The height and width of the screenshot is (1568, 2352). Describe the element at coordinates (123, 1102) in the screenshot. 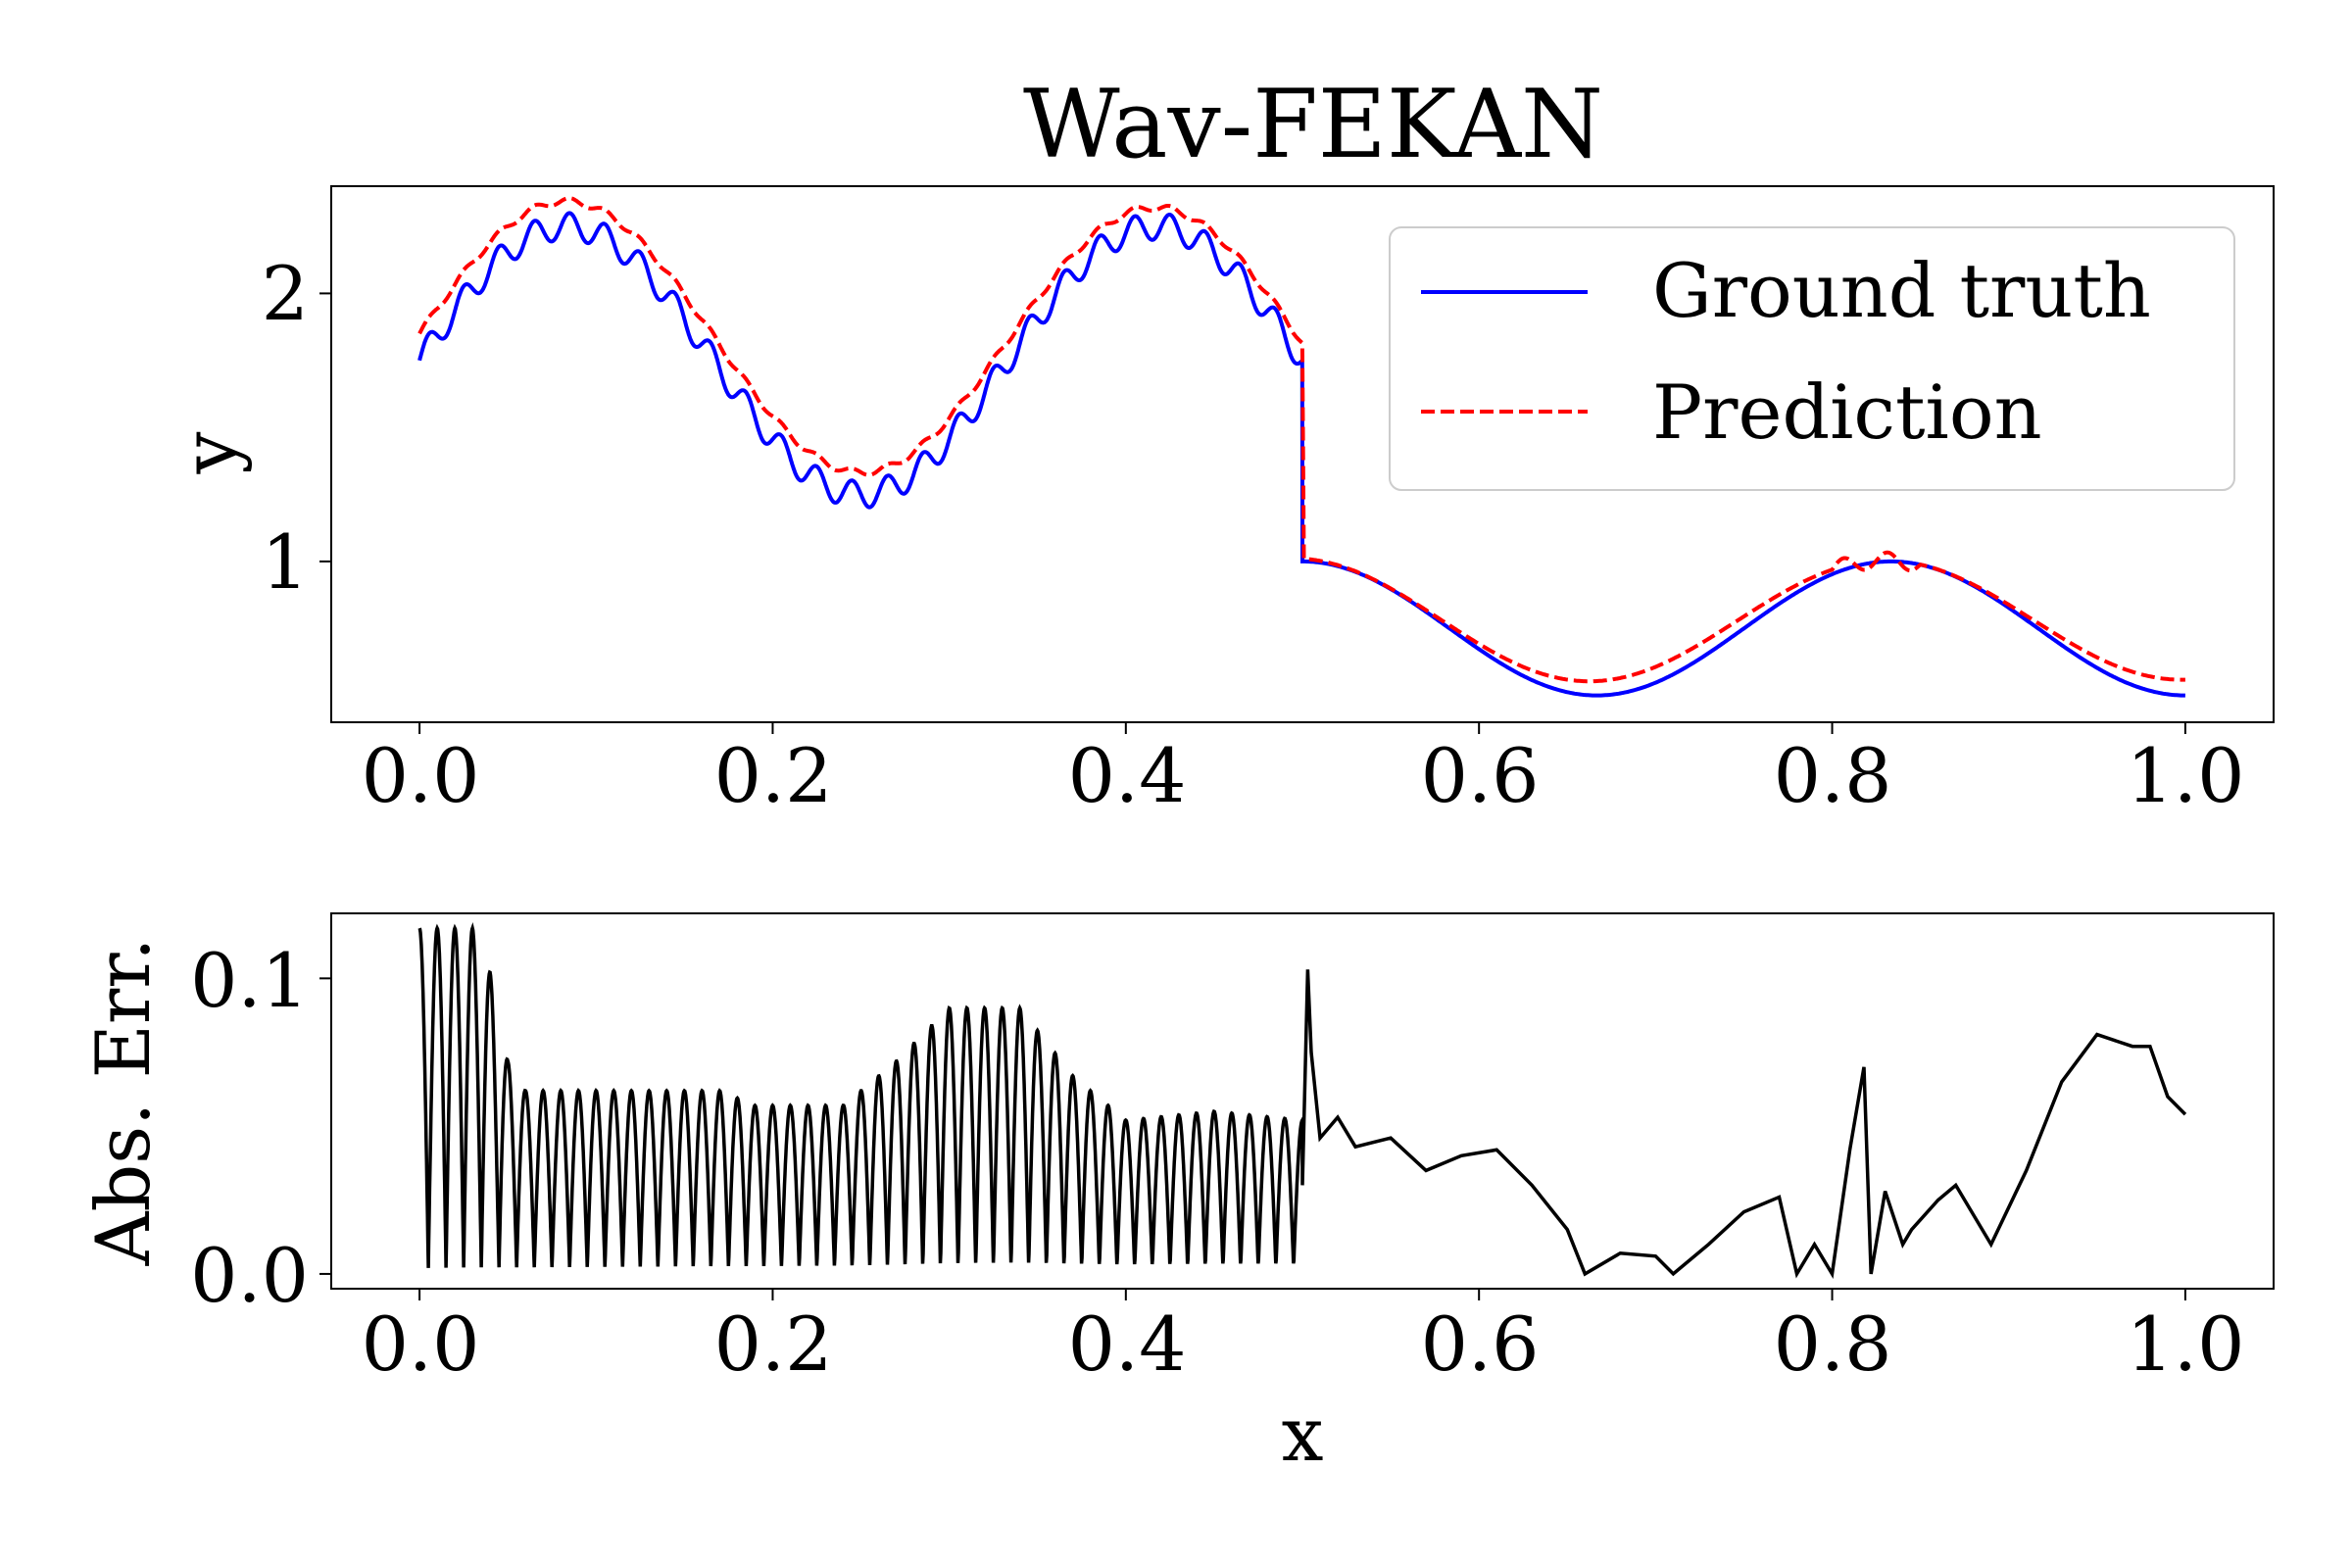

I see `bottom-ylabel: Abs. Err.` at that location.